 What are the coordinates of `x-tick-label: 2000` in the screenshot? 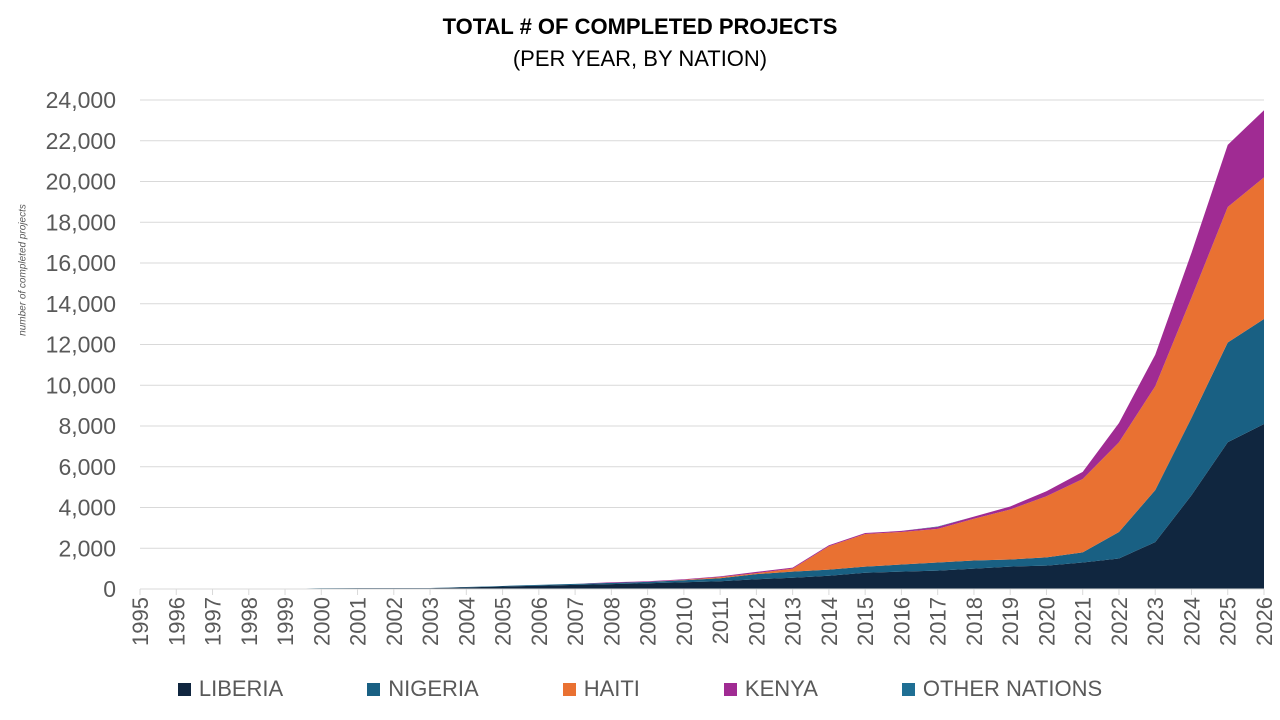 It's located at (321, 621).